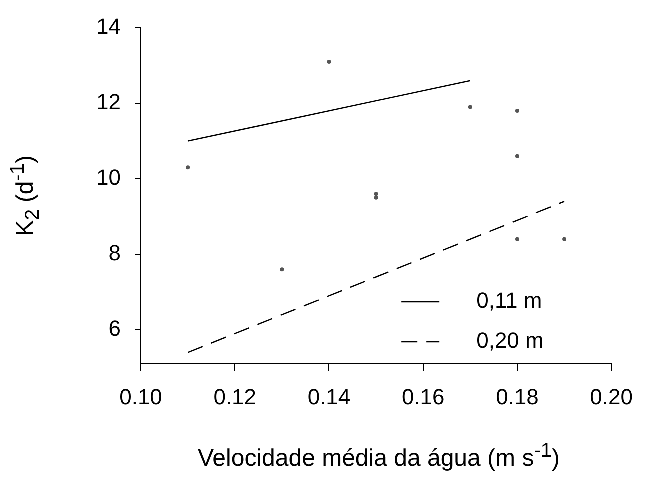 Image resolution: width=647 pixels, height=486 pixels. I want to click on x-tick-label: 0.14, so click(329, 397).